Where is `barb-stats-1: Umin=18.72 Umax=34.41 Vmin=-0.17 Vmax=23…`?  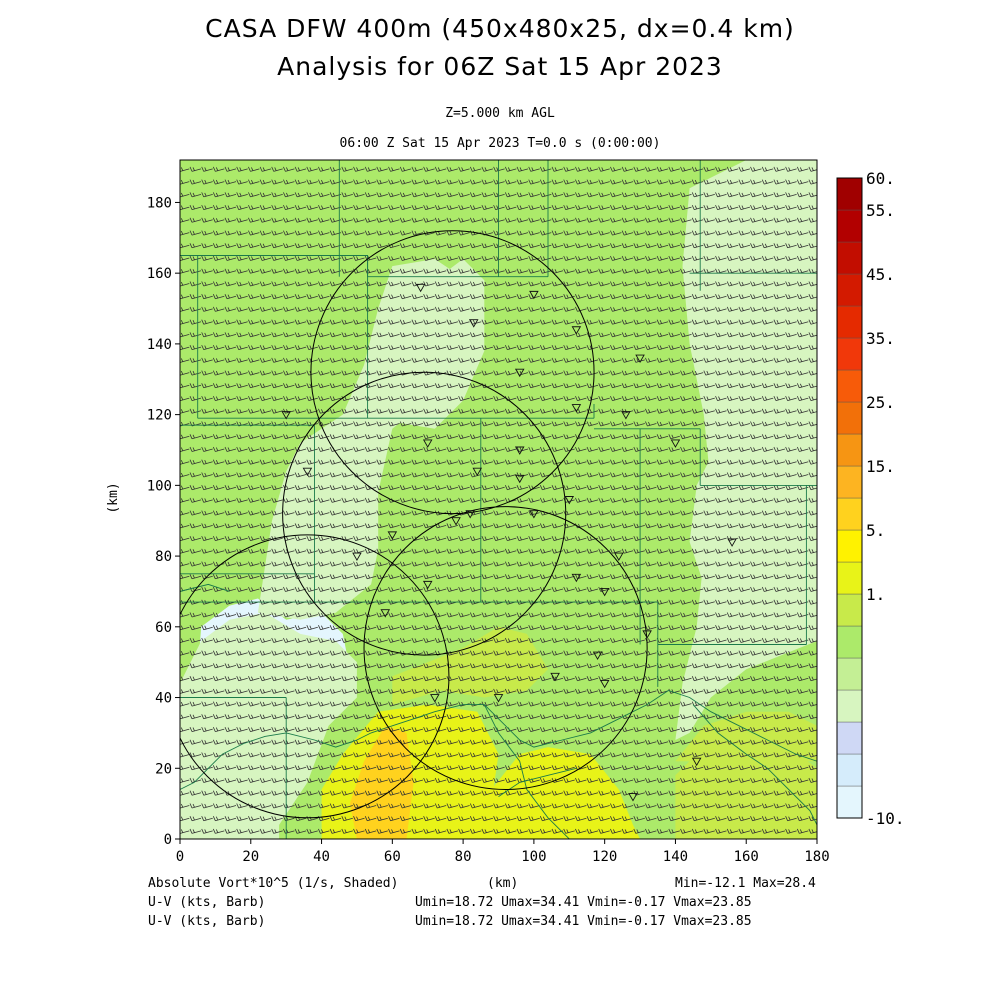 barb-stats-1: Umin=18.72 Umax=34.41 Vmin=-0.17 Vmax=23… is located at coordinates (583, 902).